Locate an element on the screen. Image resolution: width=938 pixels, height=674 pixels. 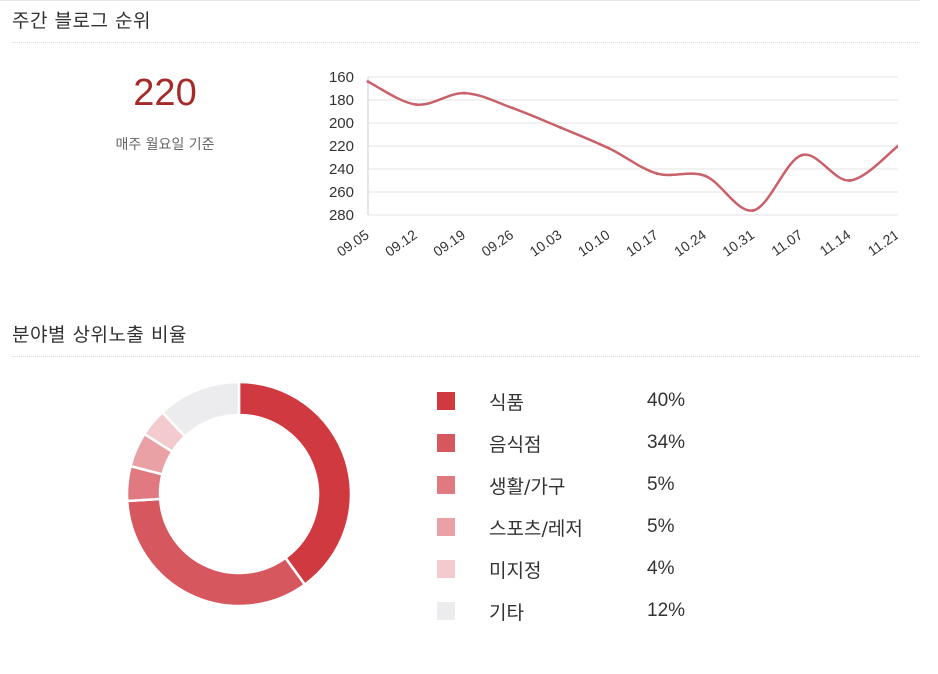
legend-label: 생활/가구 is located at coordinates (527, 486).